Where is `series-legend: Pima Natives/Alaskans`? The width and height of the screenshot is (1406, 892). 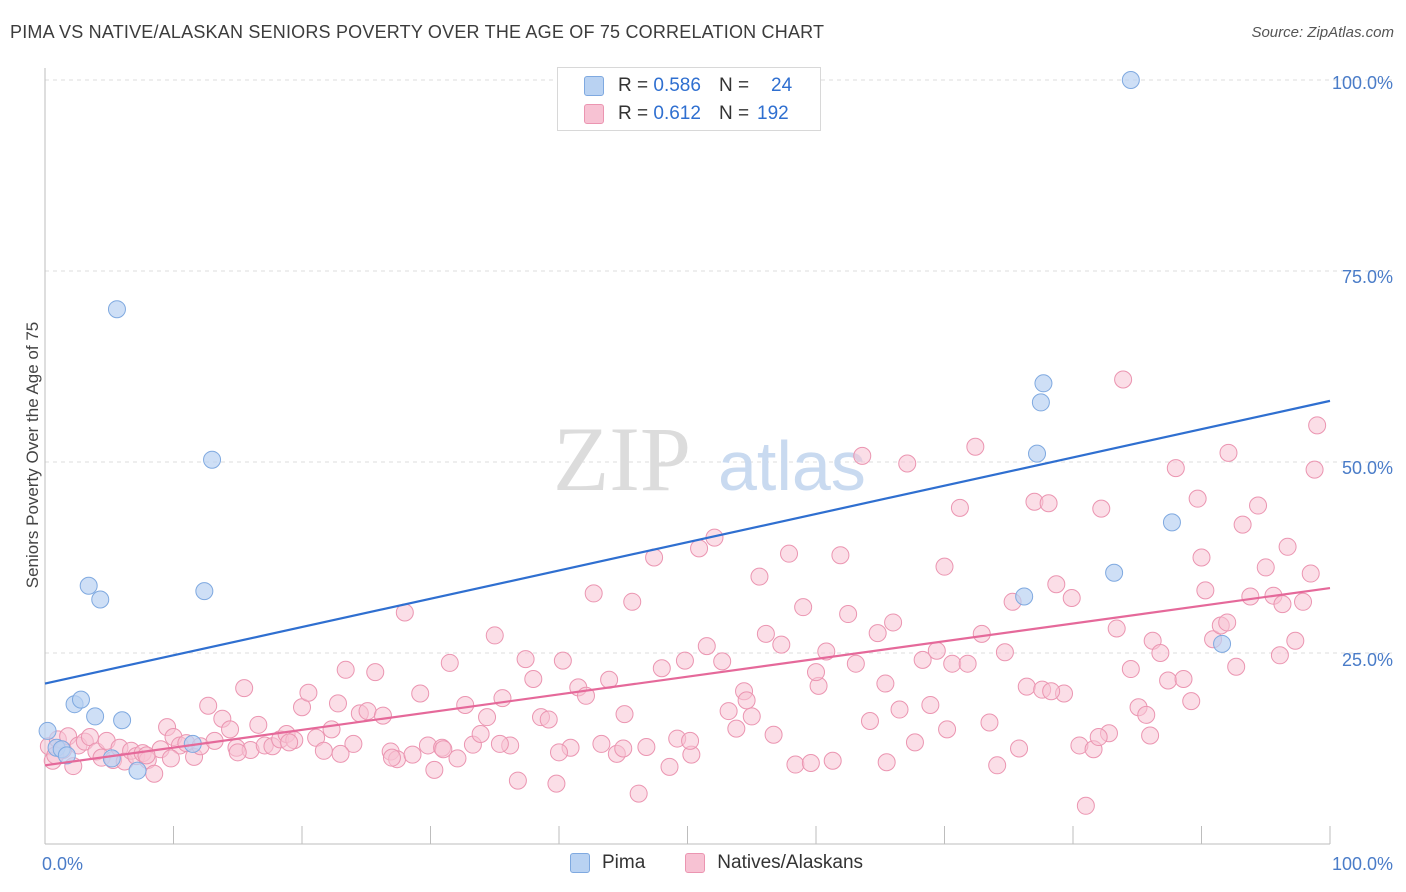
series-legend: Pima Natives/Alaskans is located at coordinates (716, 863).